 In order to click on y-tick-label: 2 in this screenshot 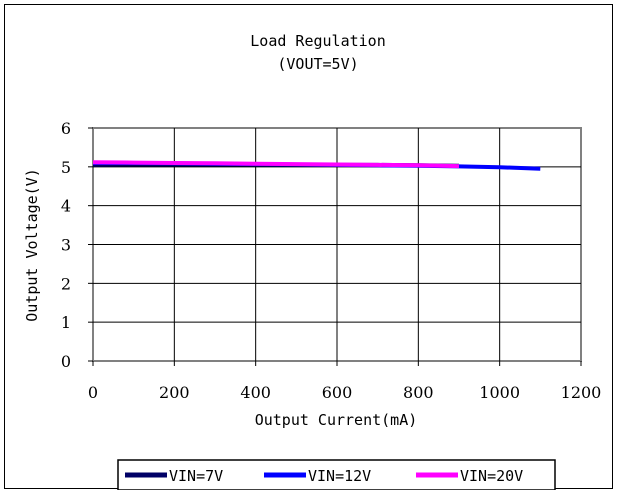, I will do `click(66, 283)`.